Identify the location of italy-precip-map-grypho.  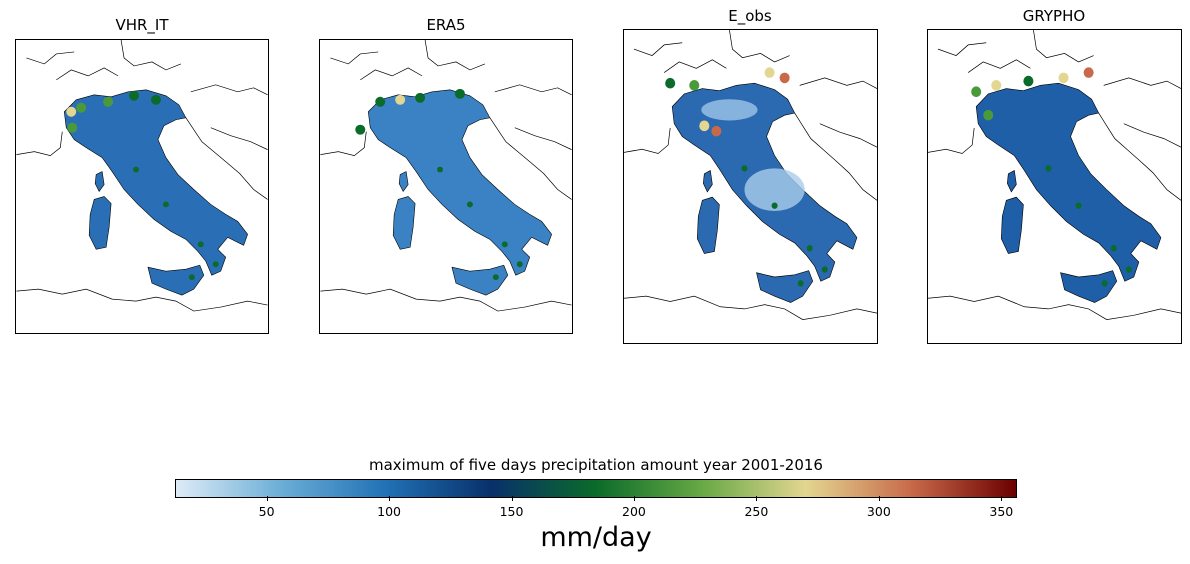
(1054, 175).